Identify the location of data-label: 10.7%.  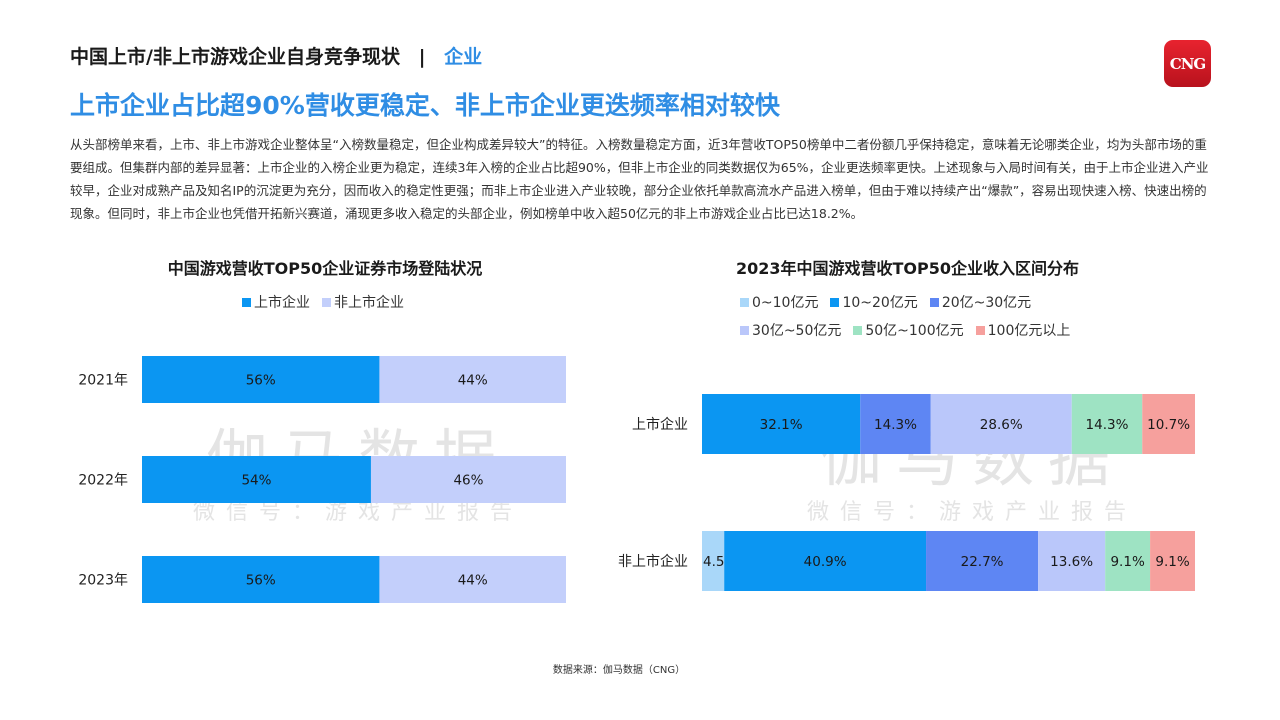
(1168, 425).